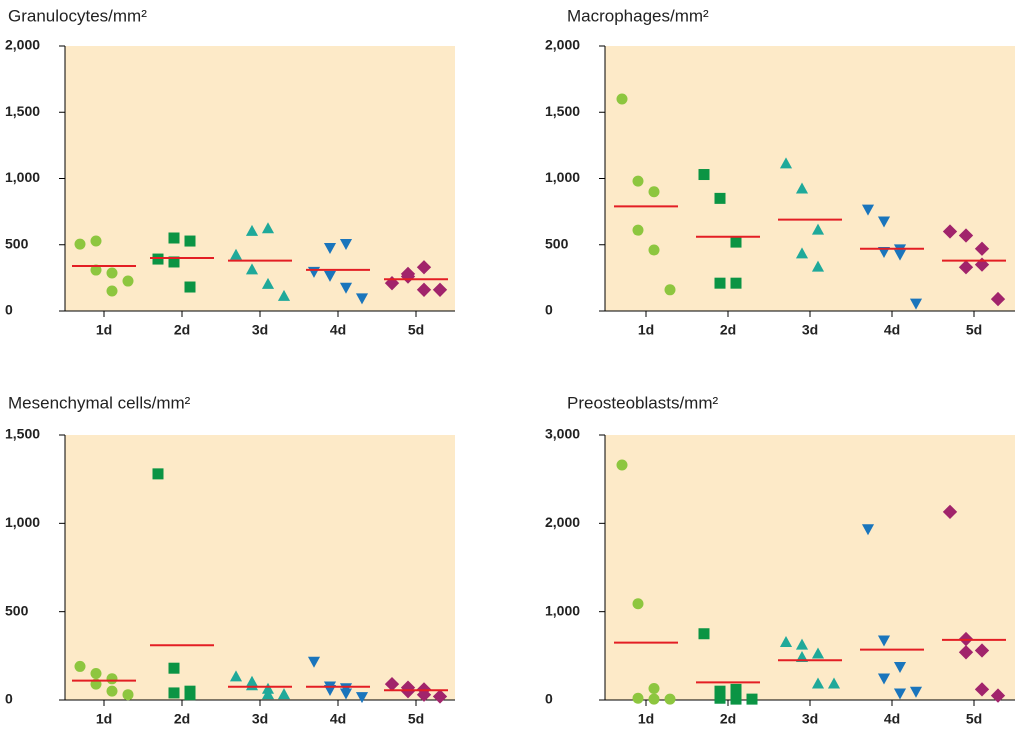 The height and width of the screenshot is (731, 1025). What do you see at coordinates (638, 15) in the screenshot?
I see `chart-title: Macrophages/mm²` at bounding box center [638, 15].